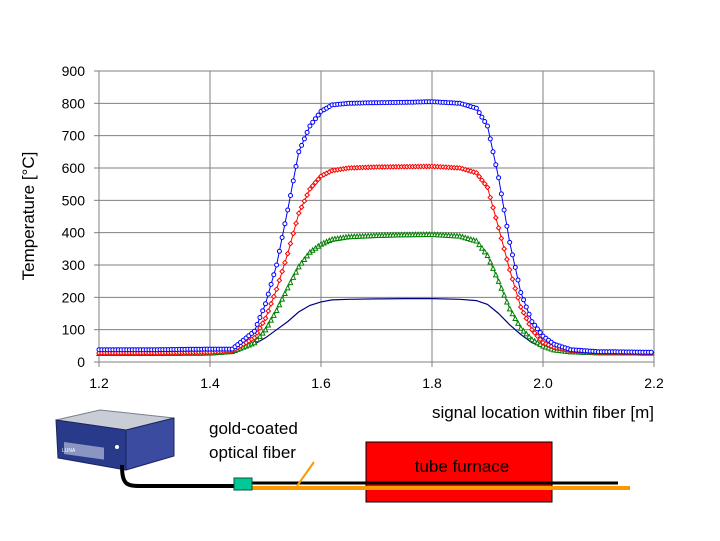  Describe the element at coordinates (99, 383) in the screenshot. I see `x-tick-label: 1.2` at that location.